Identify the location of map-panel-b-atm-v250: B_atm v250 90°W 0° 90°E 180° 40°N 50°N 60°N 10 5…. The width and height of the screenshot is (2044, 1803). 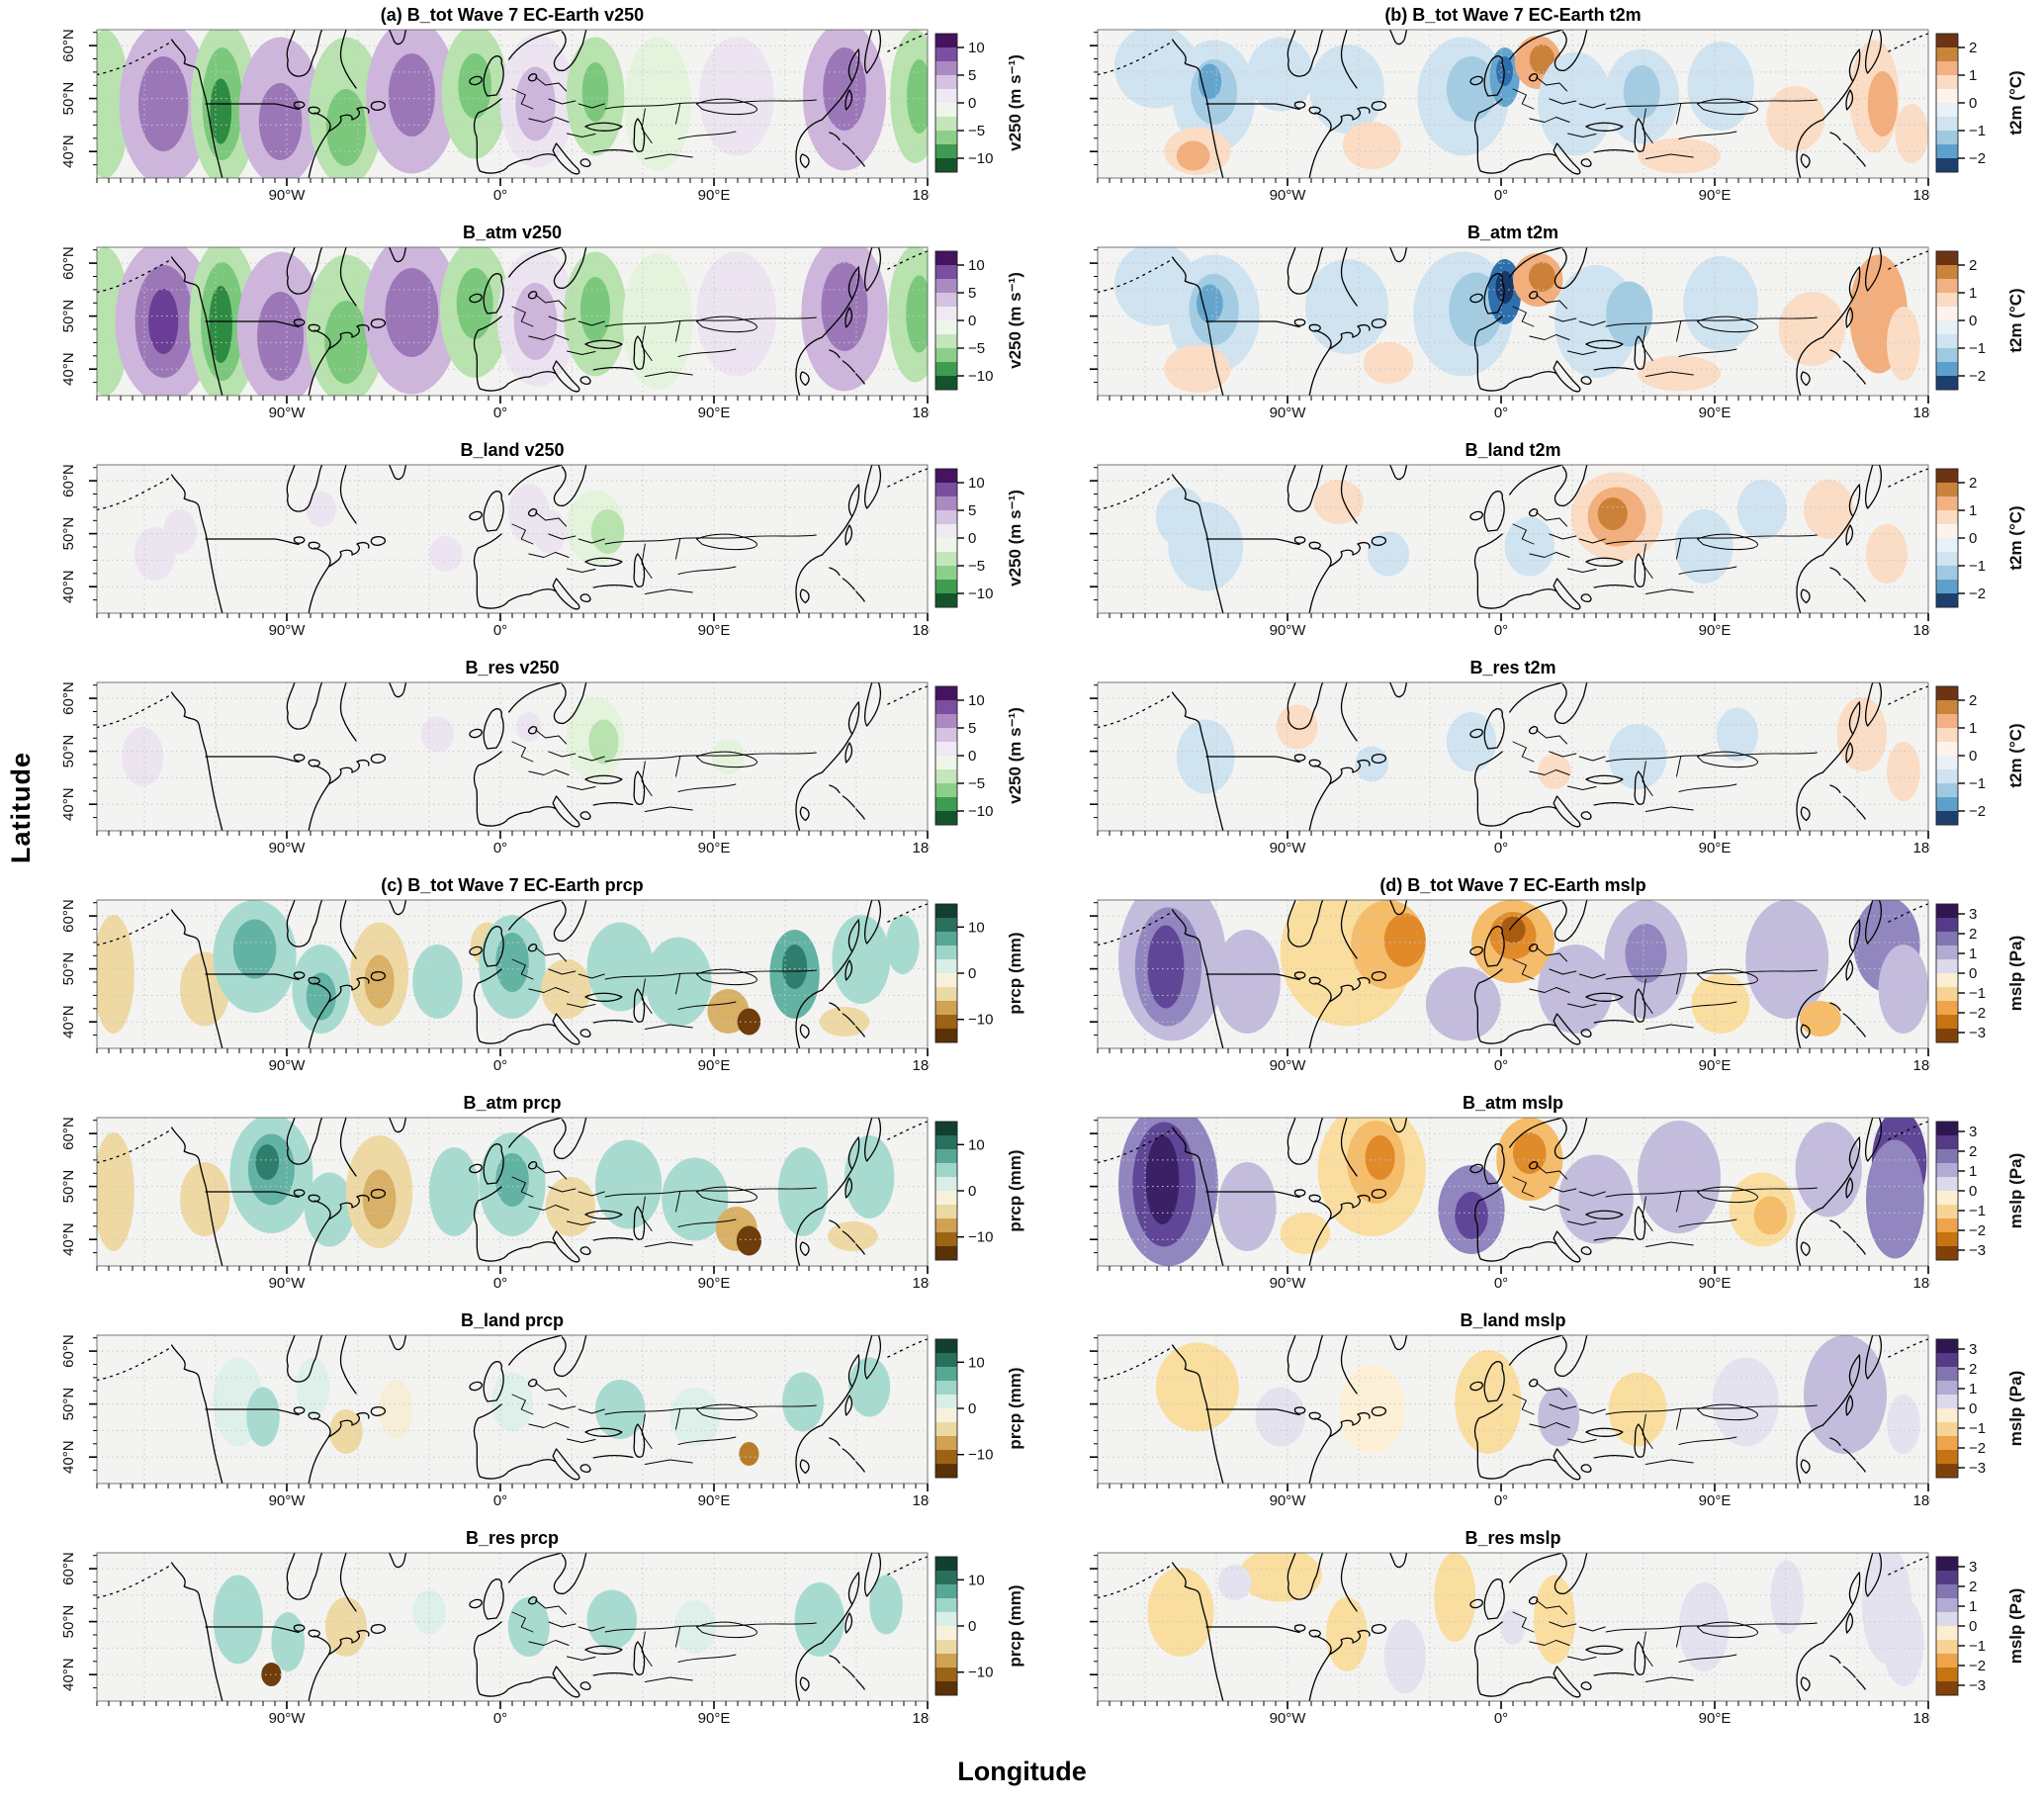
(540, 329).